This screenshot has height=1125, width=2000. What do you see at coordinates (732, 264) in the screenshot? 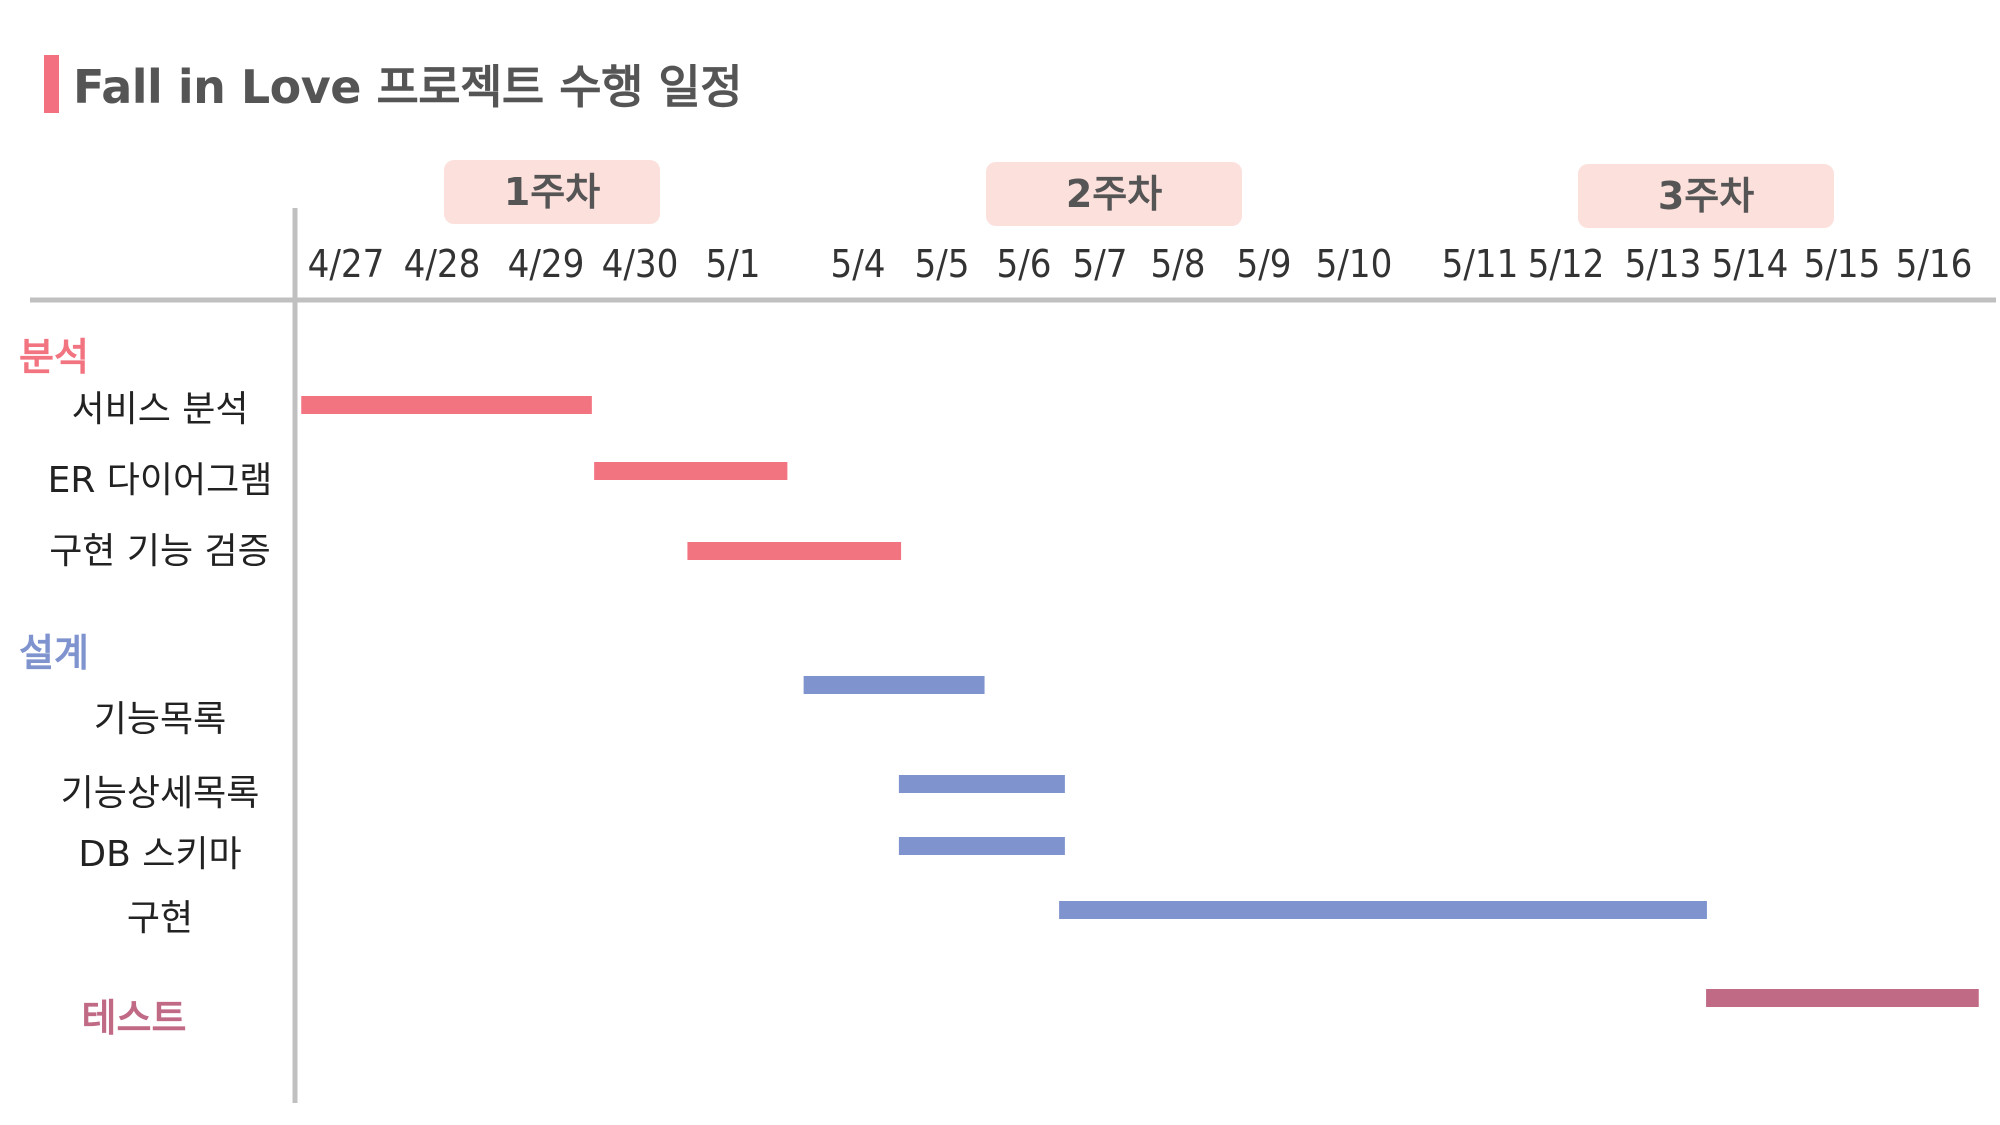
I see `date-tick-label: 5/1` at bounding box center [732, 264].